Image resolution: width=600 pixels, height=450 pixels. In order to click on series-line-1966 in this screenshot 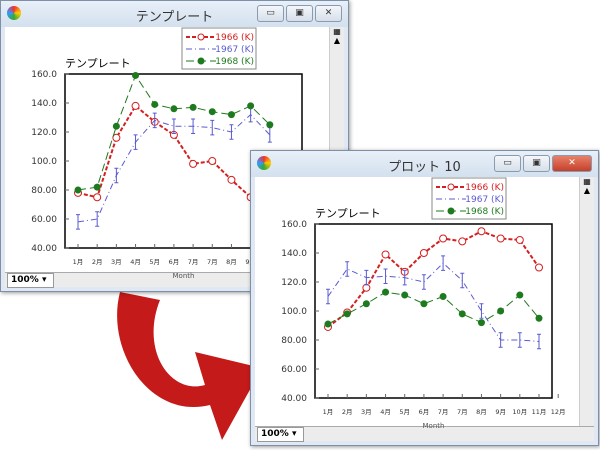, I will do `click(164, 151)`.